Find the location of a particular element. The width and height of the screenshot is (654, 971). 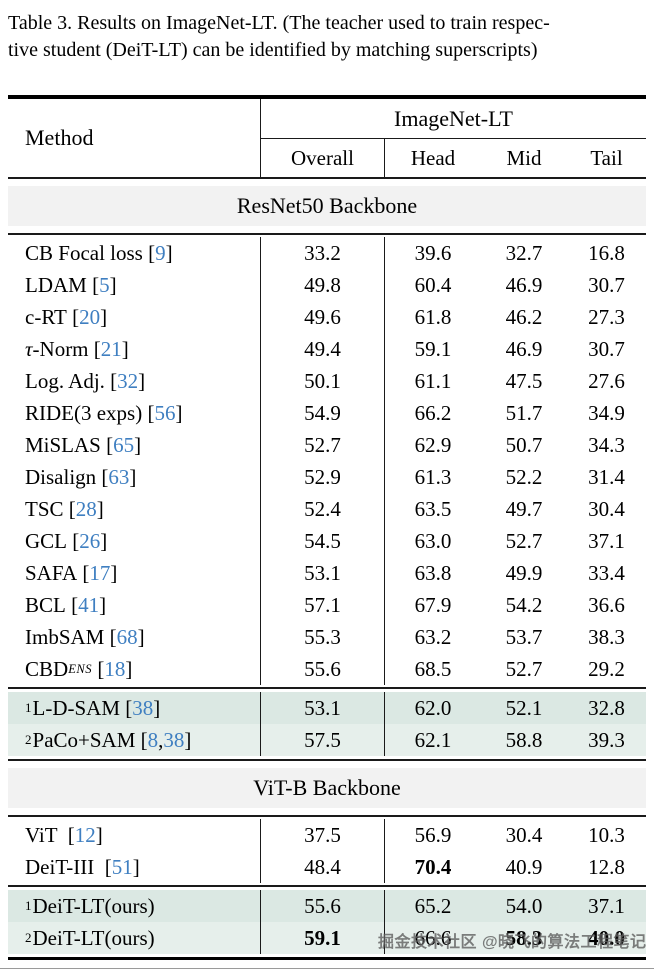

value-cell: 30.4 is located at coordinates (524, 834).